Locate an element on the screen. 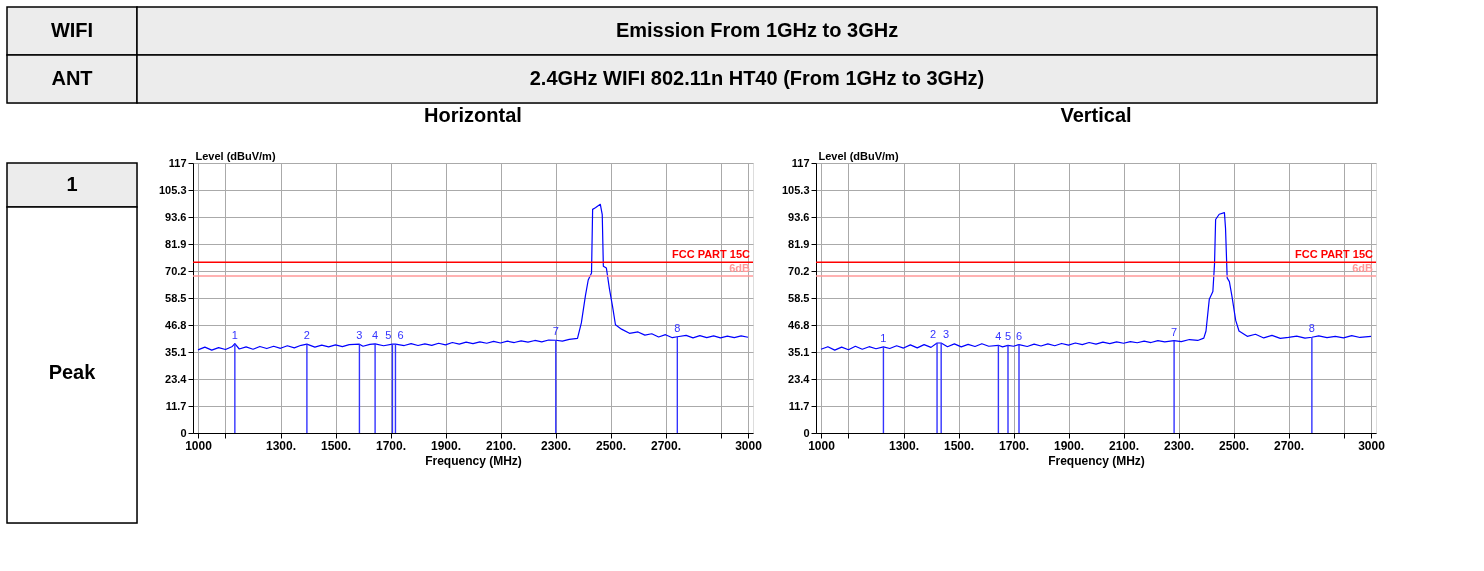  text: Peak is located at coordinates (72, 372).